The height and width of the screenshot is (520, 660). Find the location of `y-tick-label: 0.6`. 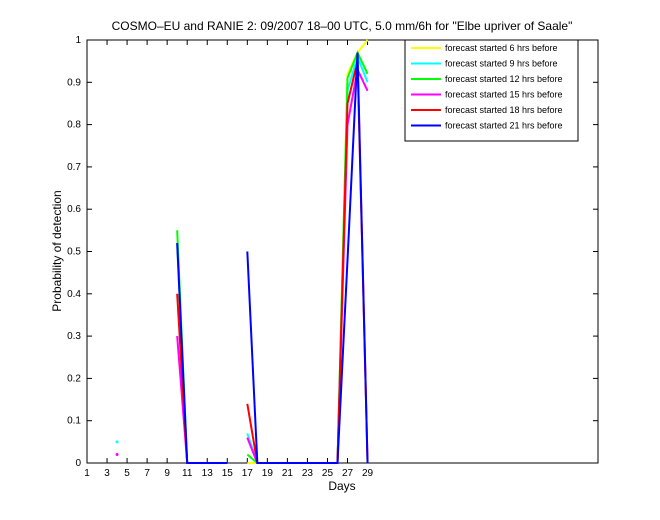

y-tick-label: 0.6 is located at coordinates (74, 209).